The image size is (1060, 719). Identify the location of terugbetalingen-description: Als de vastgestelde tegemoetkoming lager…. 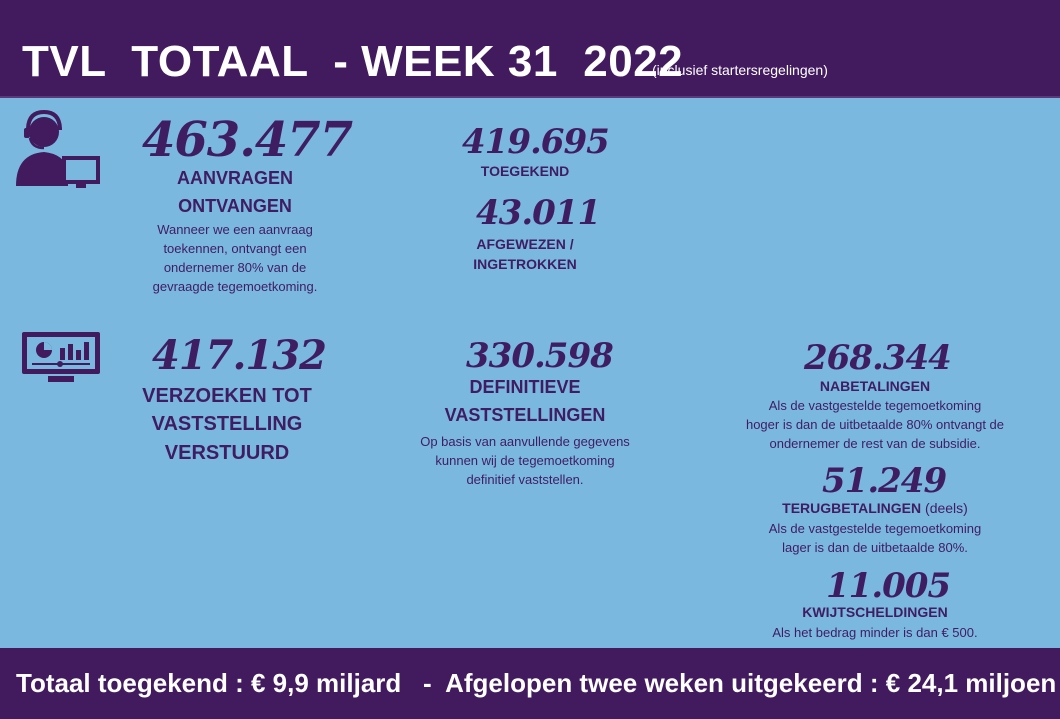
(875, 538).